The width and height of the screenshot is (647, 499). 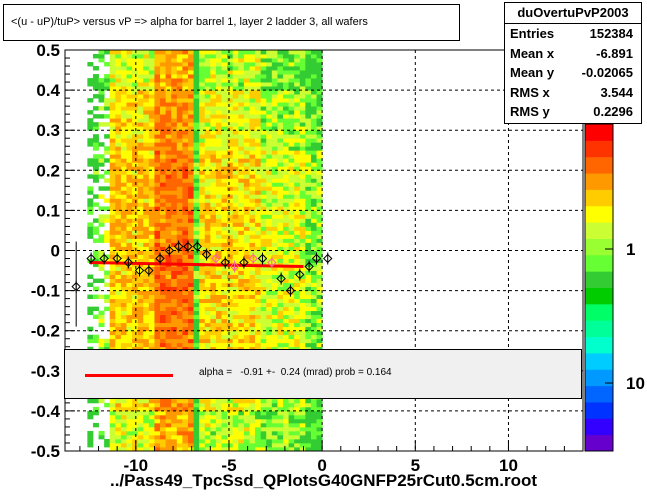 I want to click on colorbar-segment, so click(x=599, y=279).